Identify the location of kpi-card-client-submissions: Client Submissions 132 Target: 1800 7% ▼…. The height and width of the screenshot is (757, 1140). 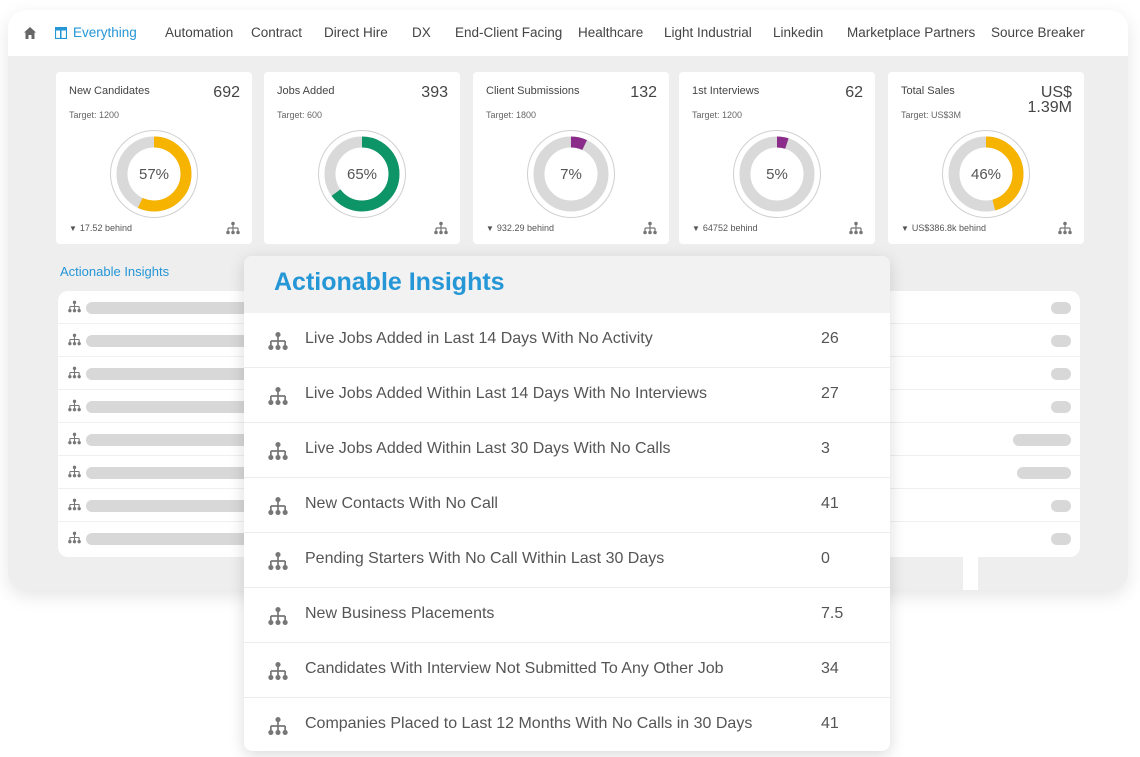
(571, 158).